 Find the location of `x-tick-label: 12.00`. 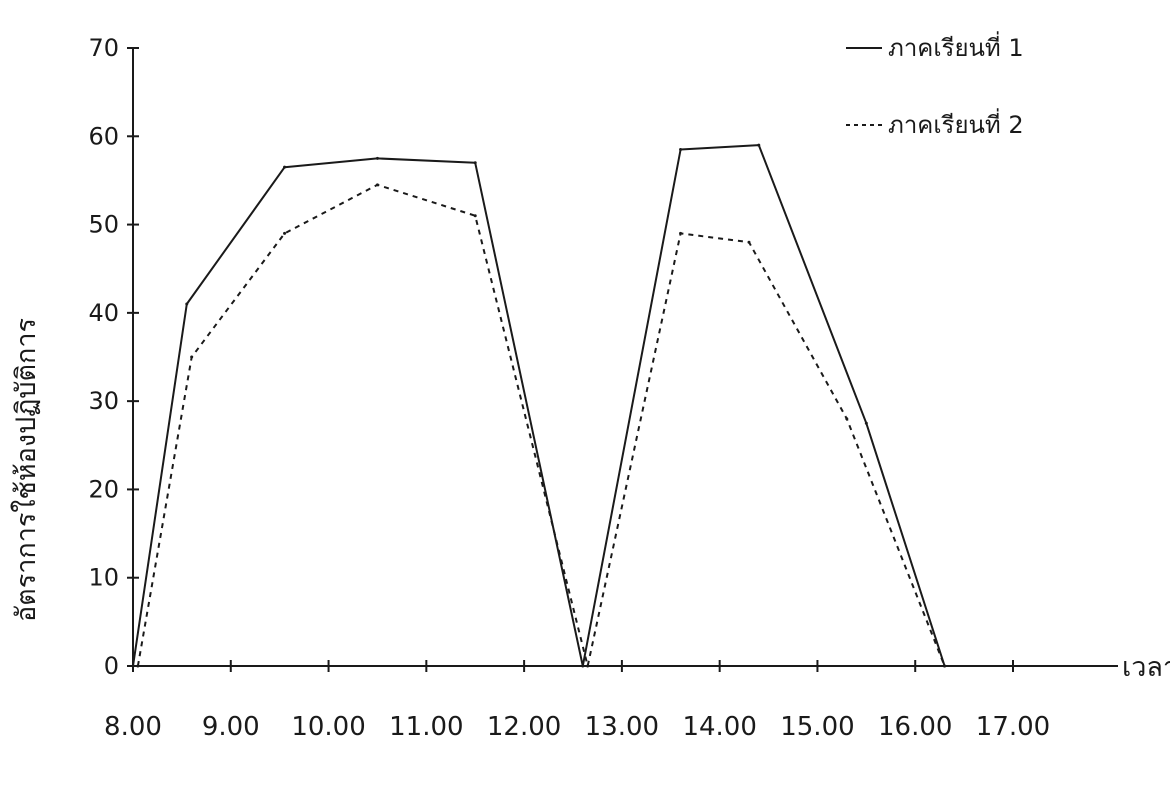

x-tick-label: 12.00 is located at coordinates (524, 727).